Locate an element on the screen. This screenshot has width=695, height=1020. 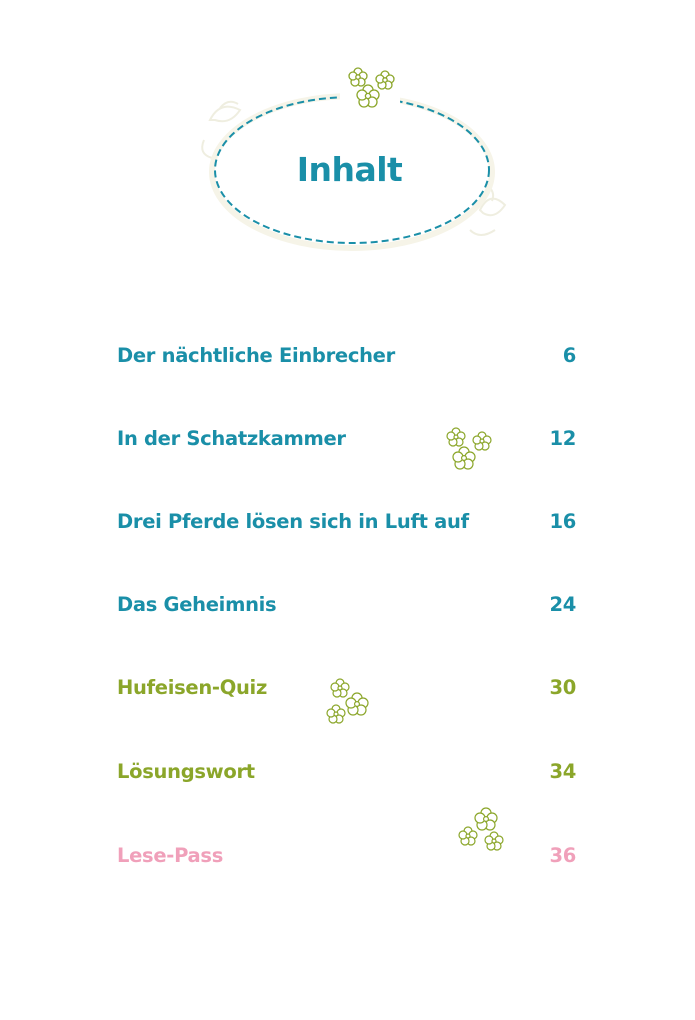
toc-entry: In der Schatzkammer 12 is located at coordinates (346, 438).